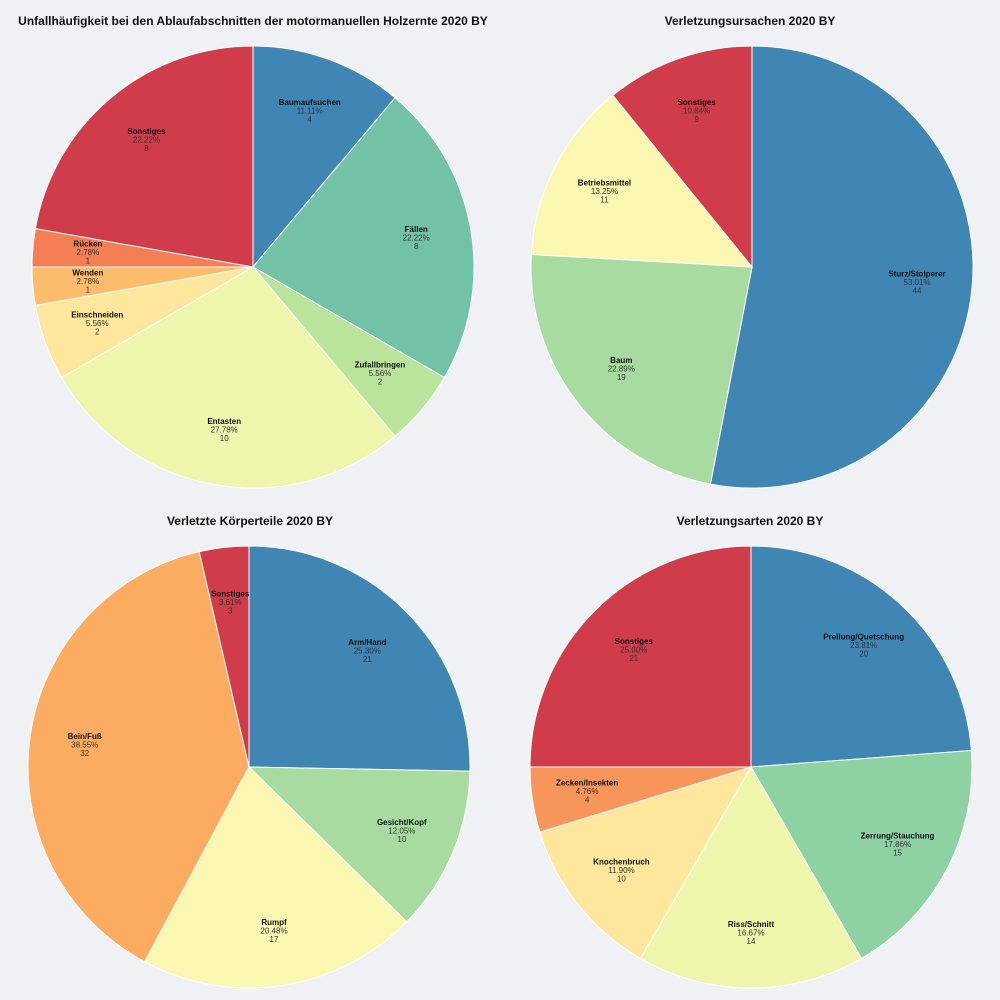 This screenshot has width=1000, height=1000. Describe the element at coordinates (88, 261) in the screenshot. I see `slice-count: 1` at that location.